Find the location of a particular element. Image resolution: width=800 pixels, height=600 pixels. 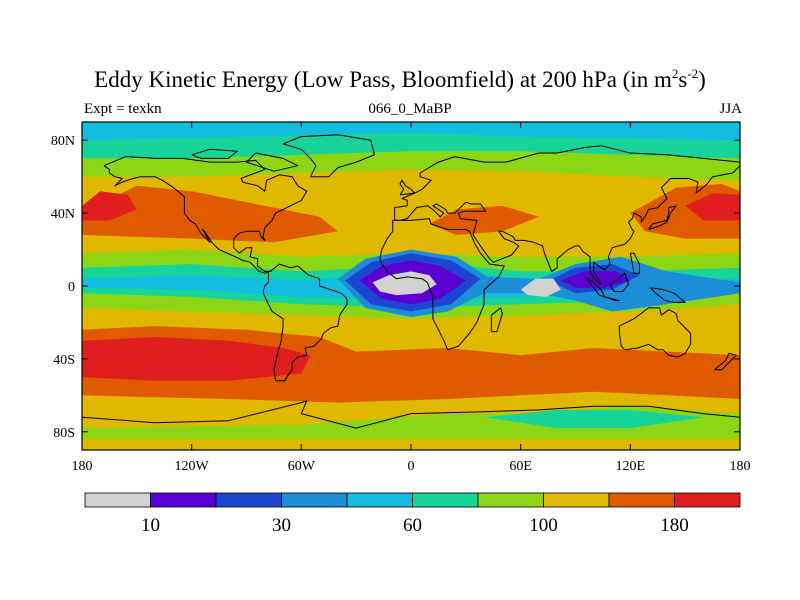

x-tick-label: 60W is located at coordinates (302, 466).